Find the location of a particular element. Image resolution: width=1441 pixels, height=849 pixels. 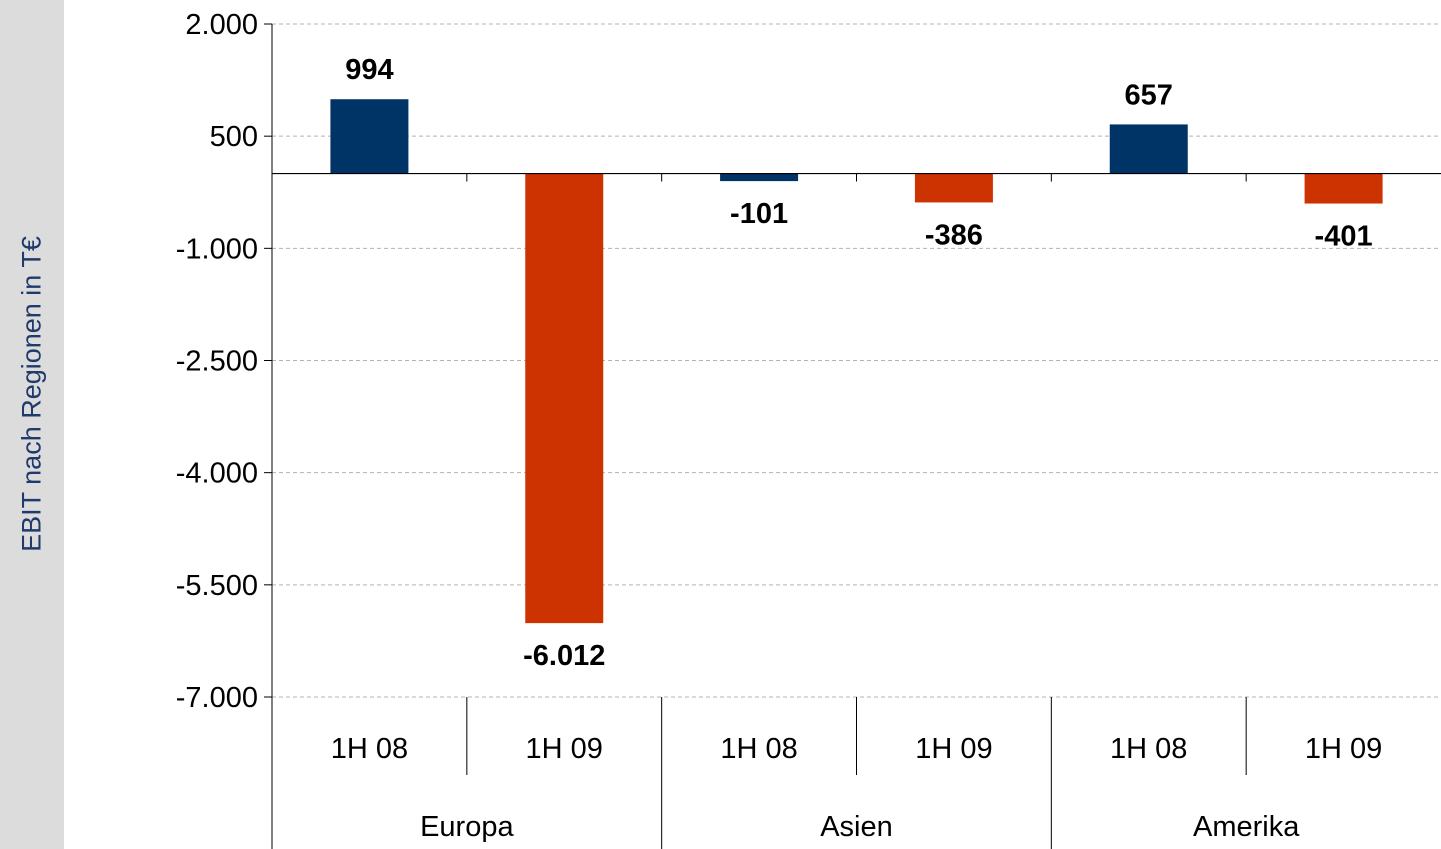

data-label: -386 is located at coordinates (954, 235).